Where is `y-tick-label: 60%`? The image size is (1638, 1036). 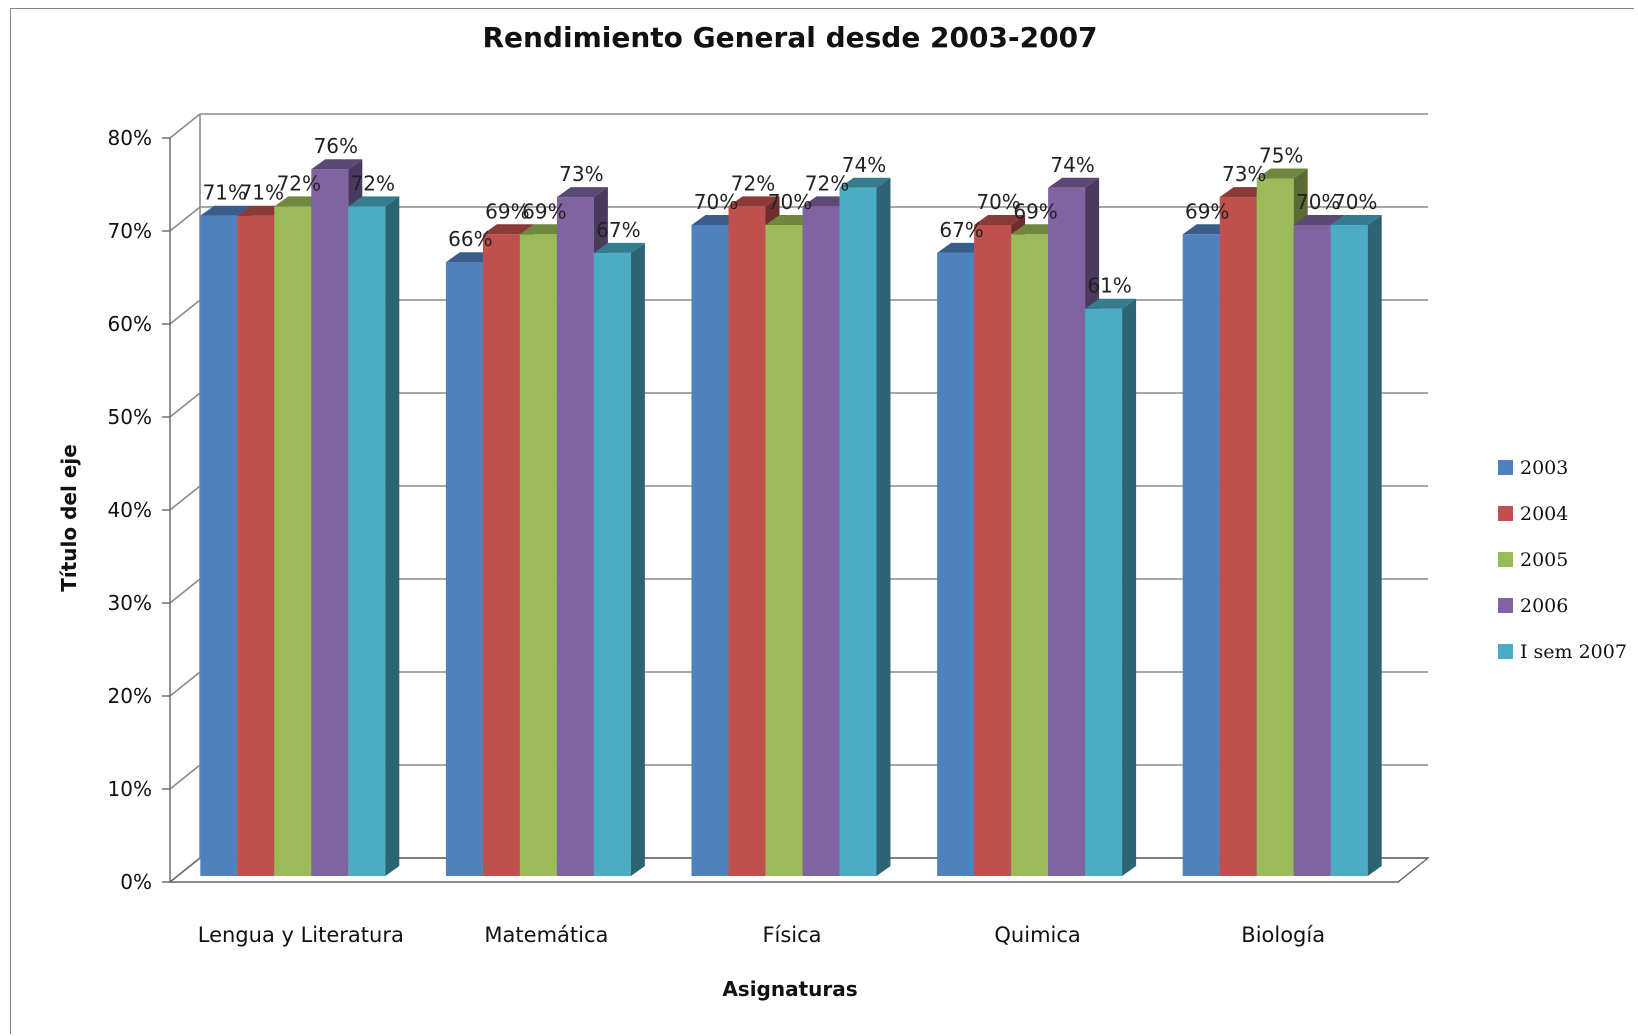
y-tick-label: 60% is located at coordinates (130, 324).